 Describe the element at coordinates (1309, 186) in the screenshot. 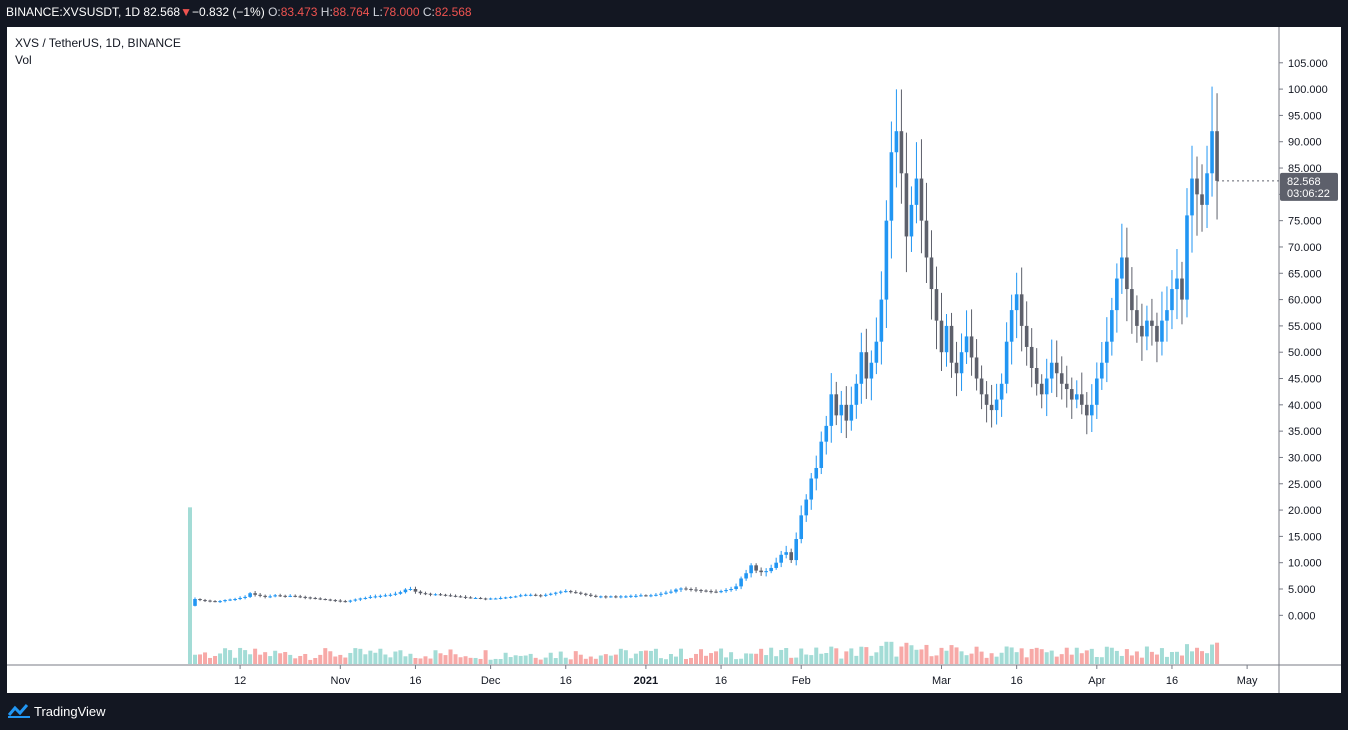

I see `price-tag` at that location.